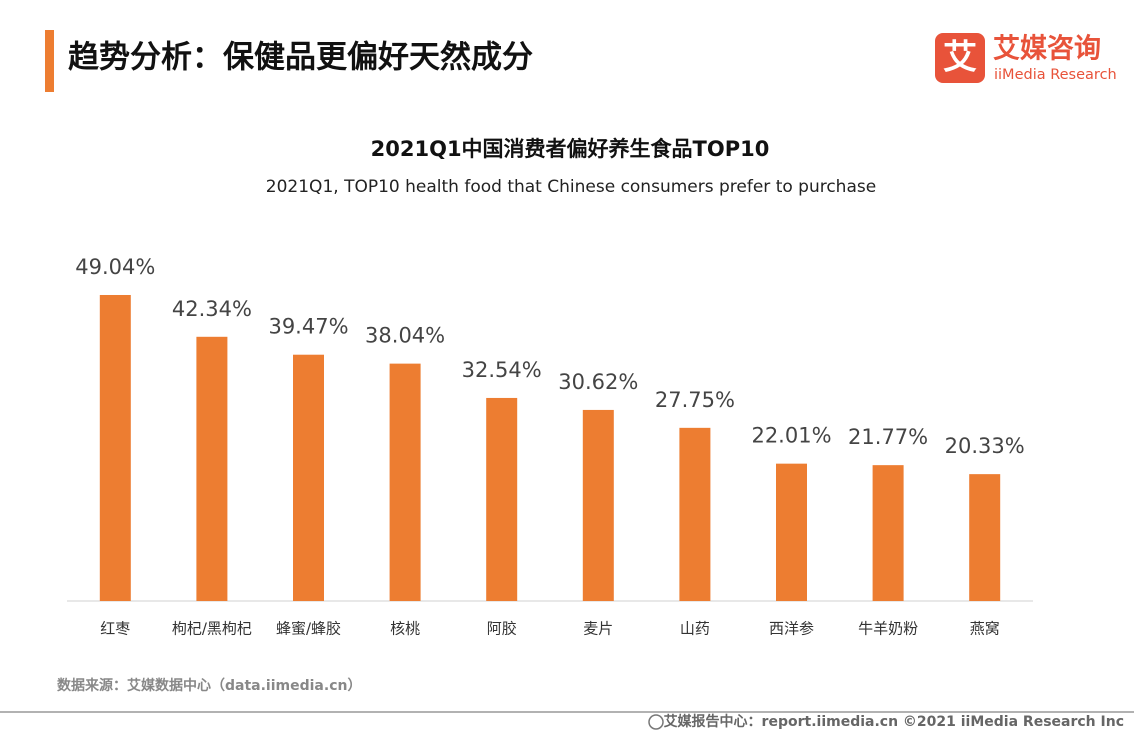  Describe the element at coordinates (888, 437) in the screenshot. I see `value-label: 21.77%` at that location.